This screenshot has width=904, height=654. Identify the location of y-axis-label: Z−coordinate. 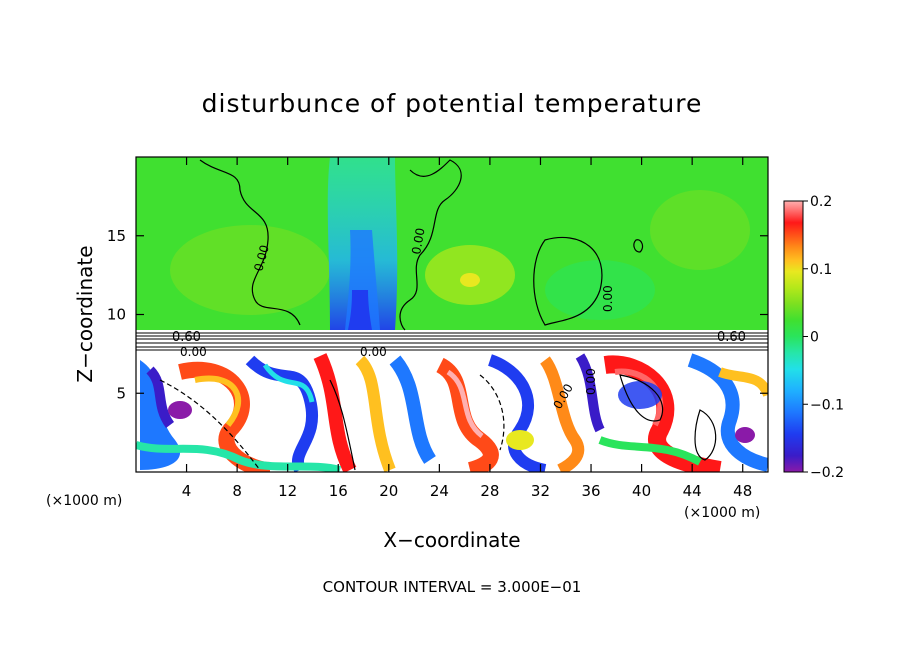
(85, 313).